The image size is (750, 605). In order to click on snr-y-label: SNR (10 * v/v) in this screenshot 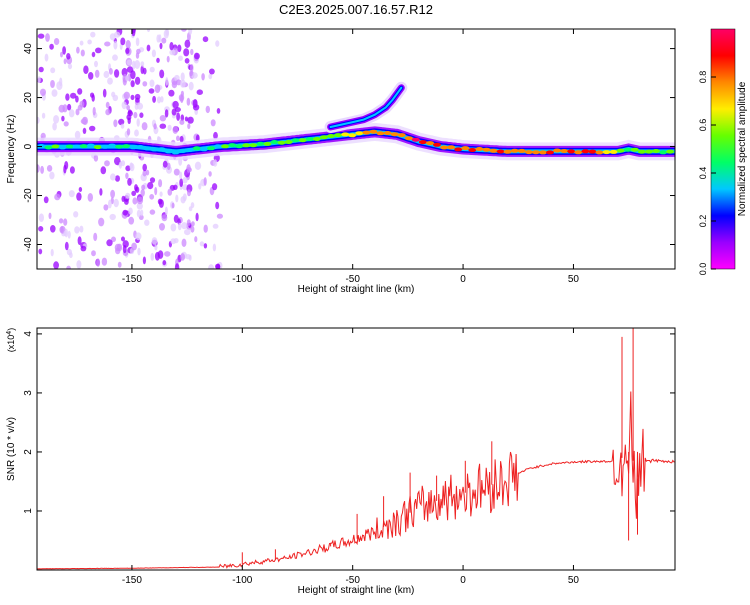, I will do `click(11, 449)`.